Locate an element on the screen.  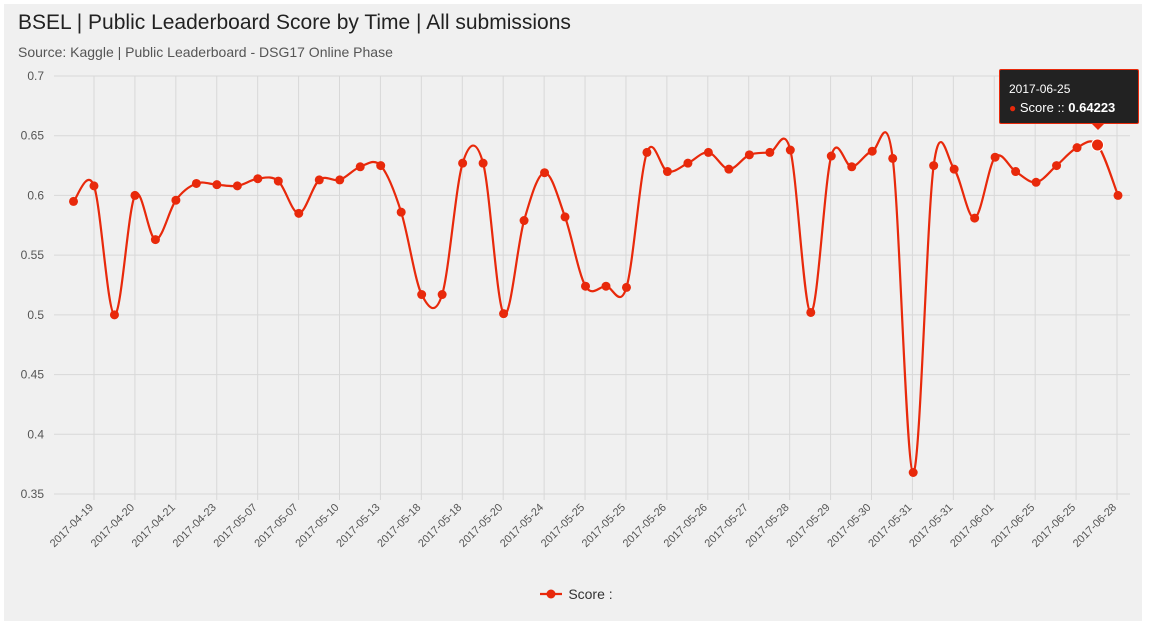
y-tick-label: 0.5 is located at coordinates (35, 315).